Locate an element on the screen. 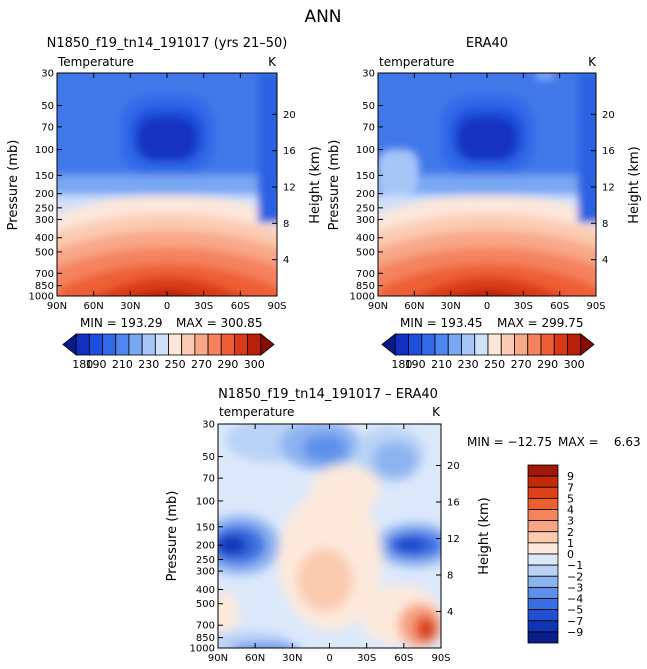 This screenshot has width=647, height=669. colorbar-label: 290 is located at coordinates (547, 364).